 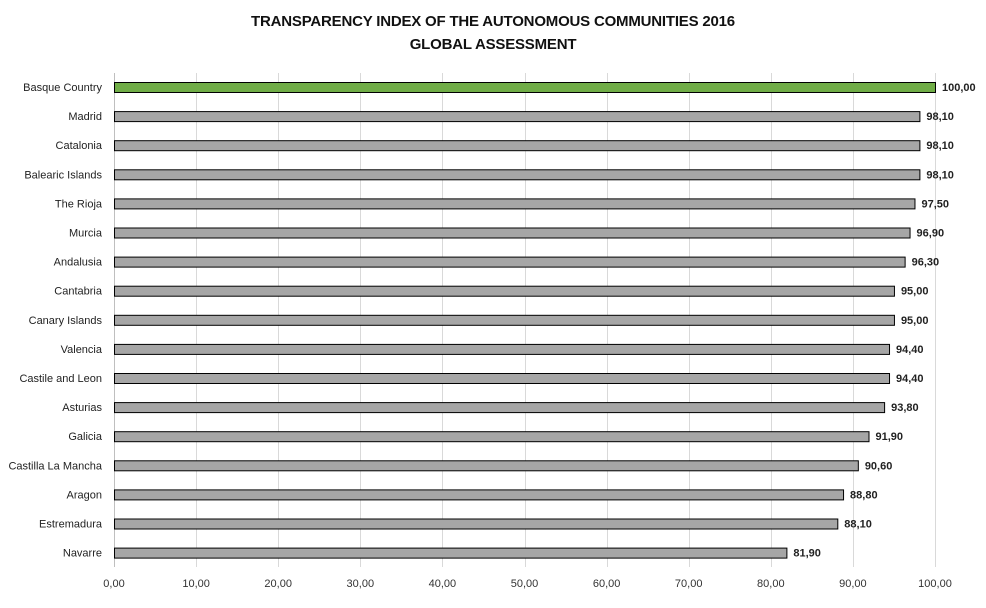 What do you see at coordinates (78, 292) in the screenshot?
I see `category-label: Cantabria` at bounding box center [78, 292].